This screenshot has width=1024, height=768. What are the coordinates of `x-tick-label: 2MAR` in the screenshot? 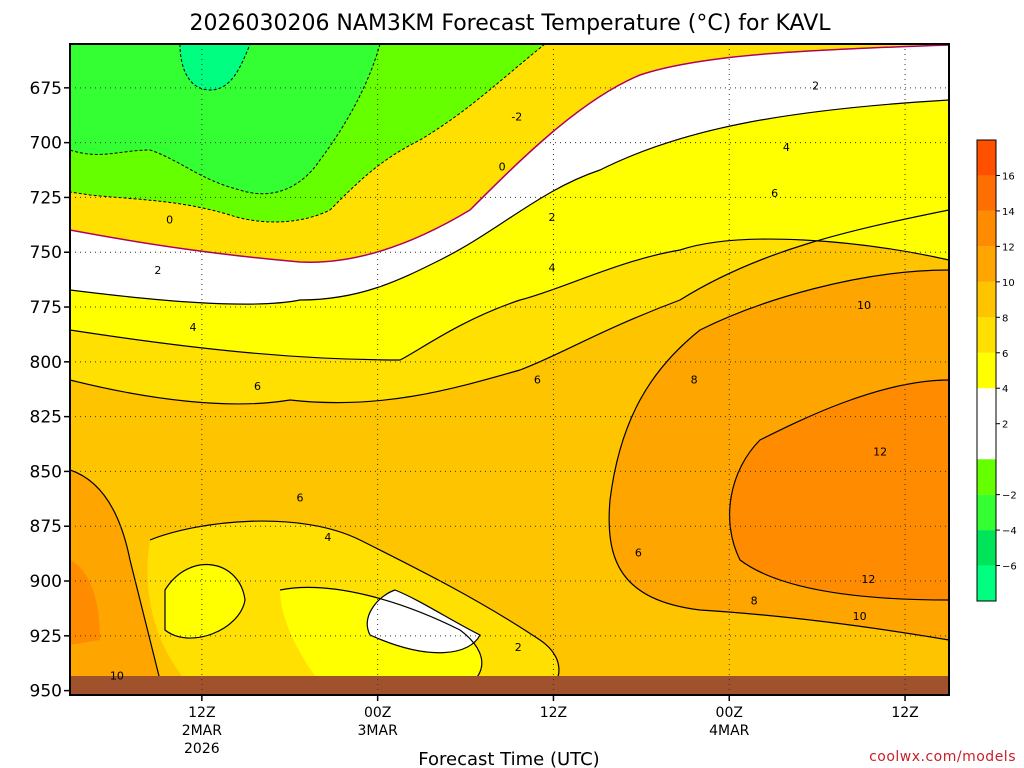 It's located at (202, 731).